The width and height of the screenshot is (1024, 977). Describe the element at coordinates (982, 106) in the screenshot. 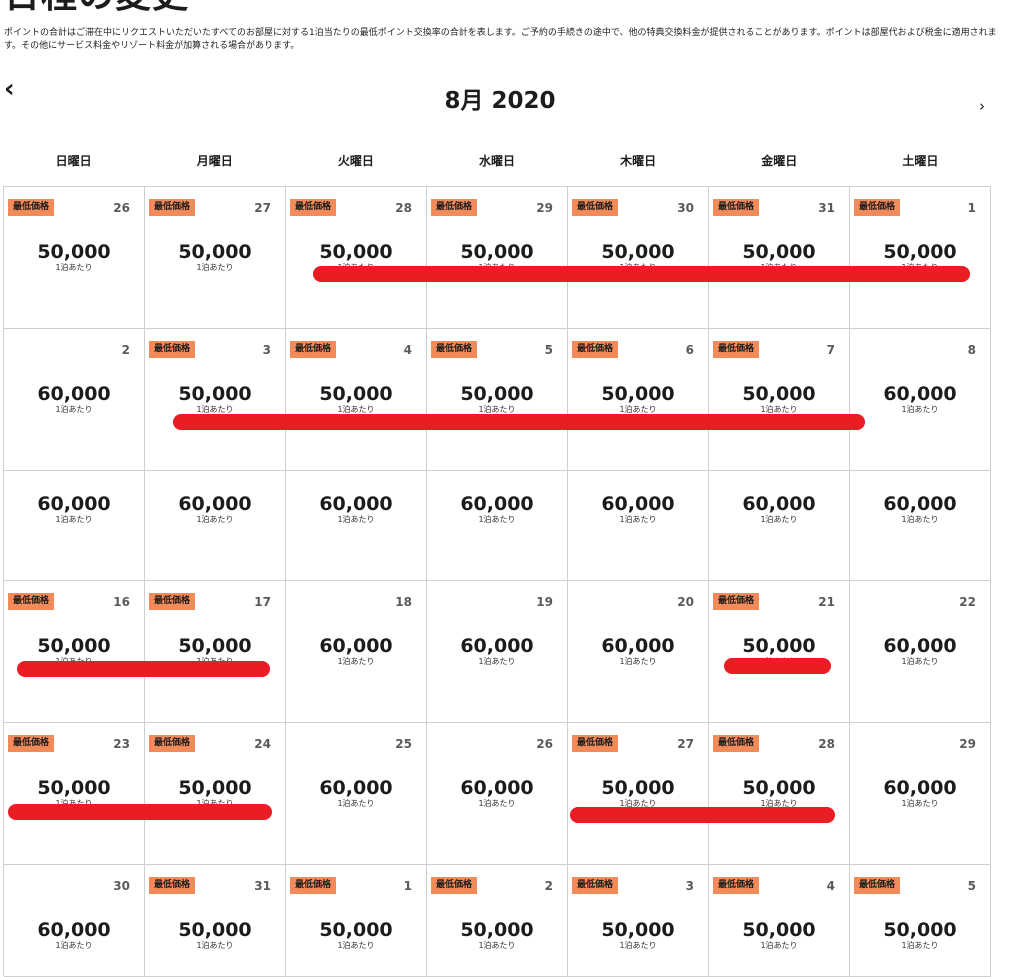

I see `chevron-right-icon: ›` at that location.